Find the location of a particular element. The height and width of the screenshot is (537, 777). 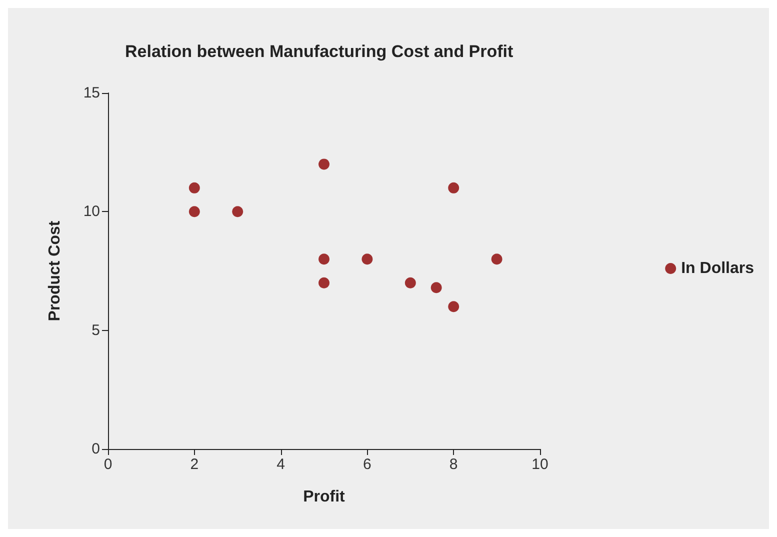

x-tick-label: 8 is located at coordinates (453, 464).